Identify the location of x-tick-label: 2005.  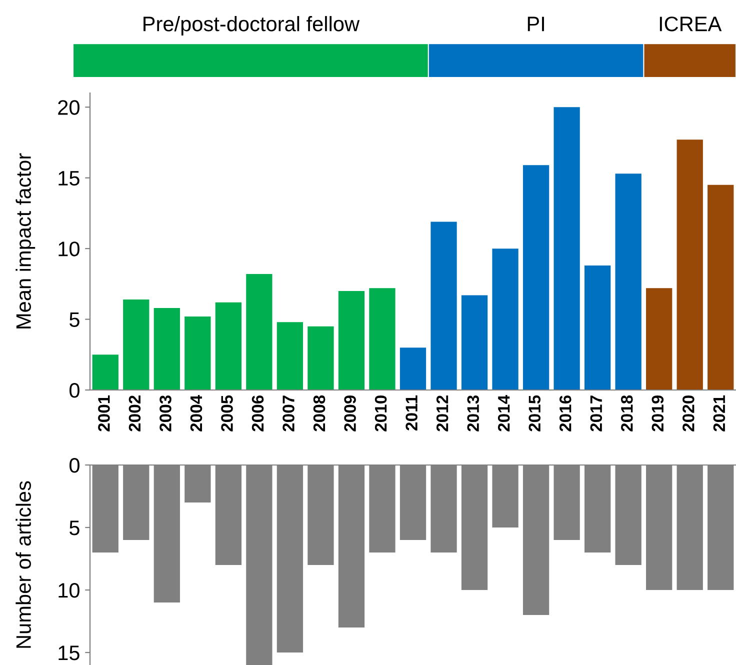
(227, 413).